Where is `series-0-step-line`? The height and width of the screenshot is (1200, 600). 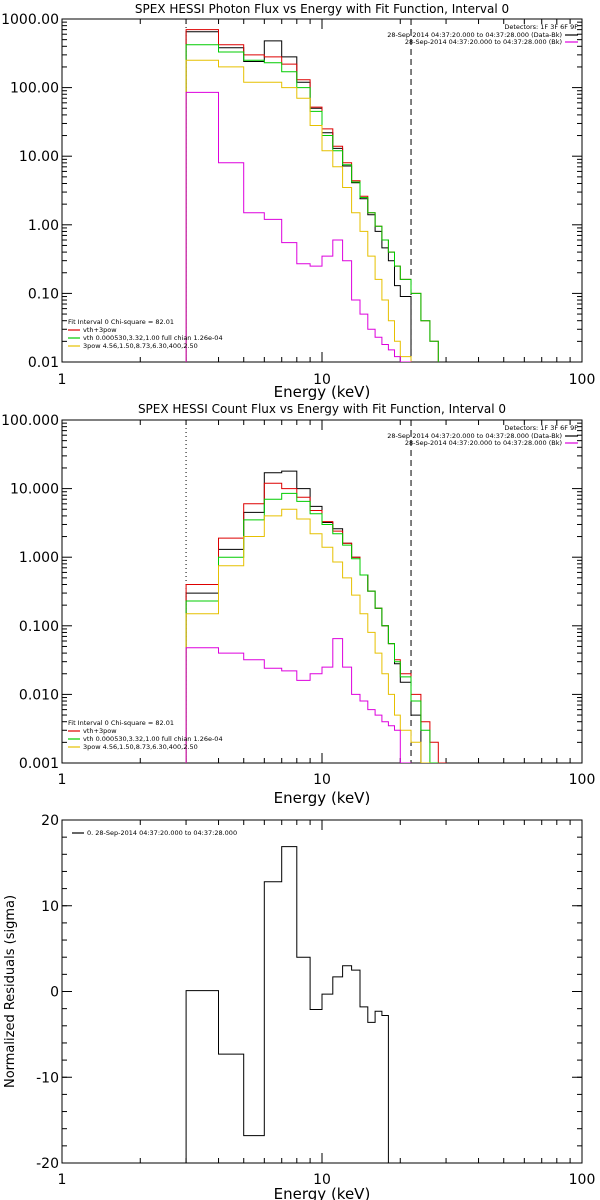
series-0-step-line is located at coordinates (287, 1004).